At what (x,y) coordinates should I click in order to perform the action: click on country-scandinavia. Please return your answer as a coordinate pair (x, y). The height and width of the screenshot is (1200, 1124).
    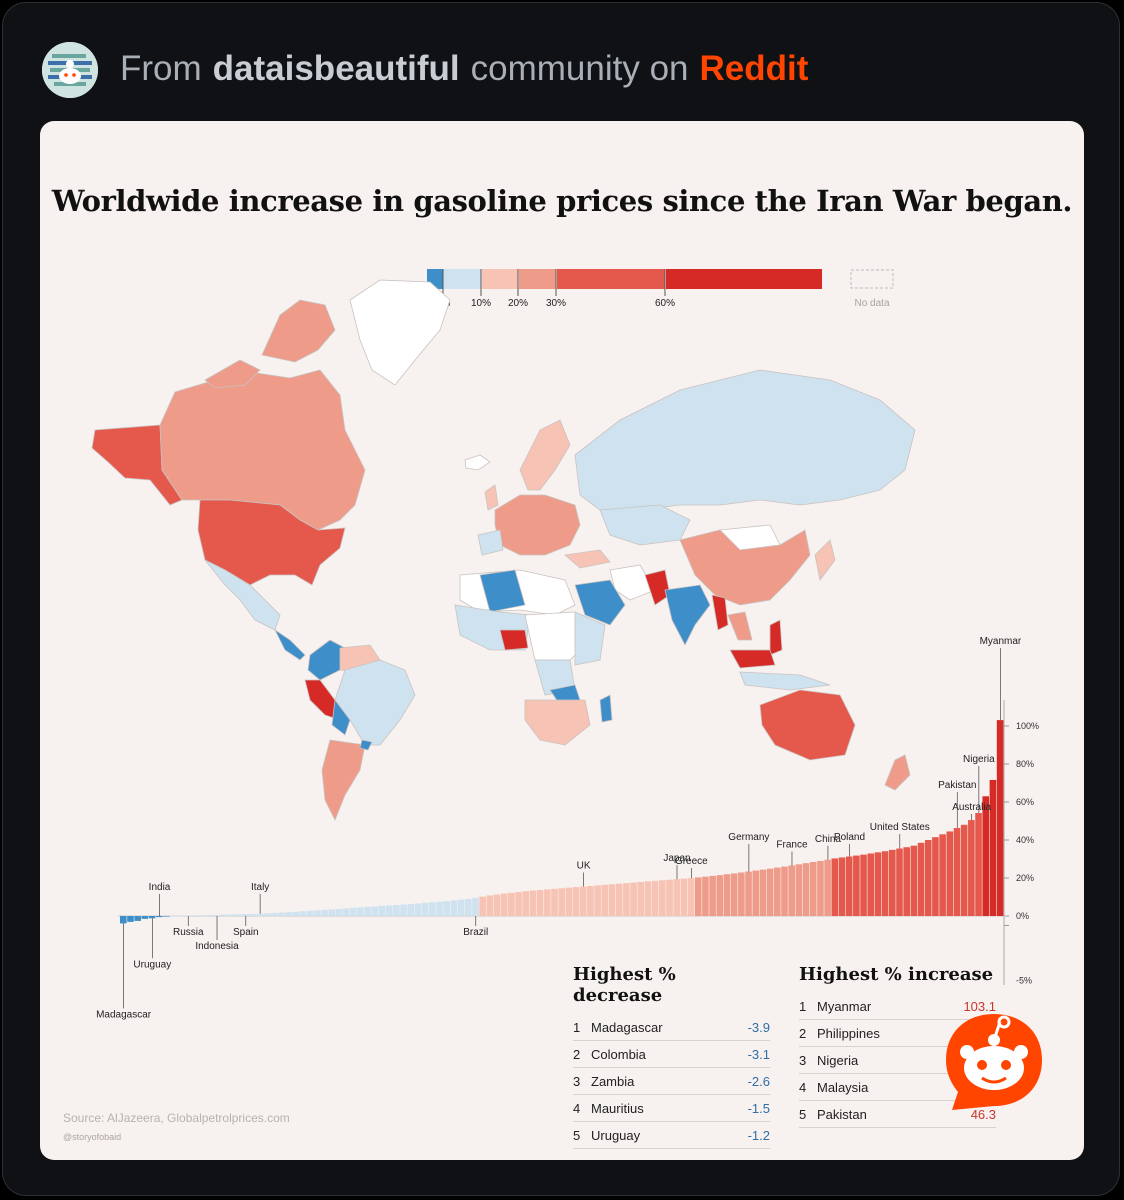
    Looking at the image, I should click on (545, 455).